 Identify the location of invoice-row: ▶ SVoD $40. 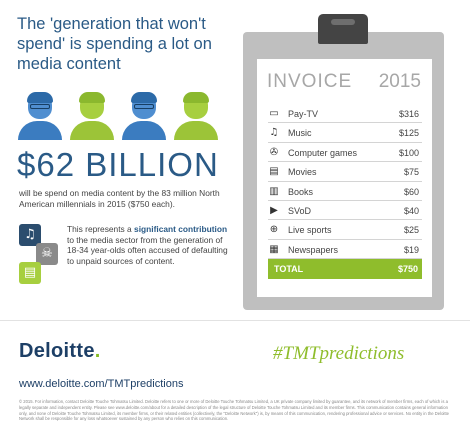
(345, 211).